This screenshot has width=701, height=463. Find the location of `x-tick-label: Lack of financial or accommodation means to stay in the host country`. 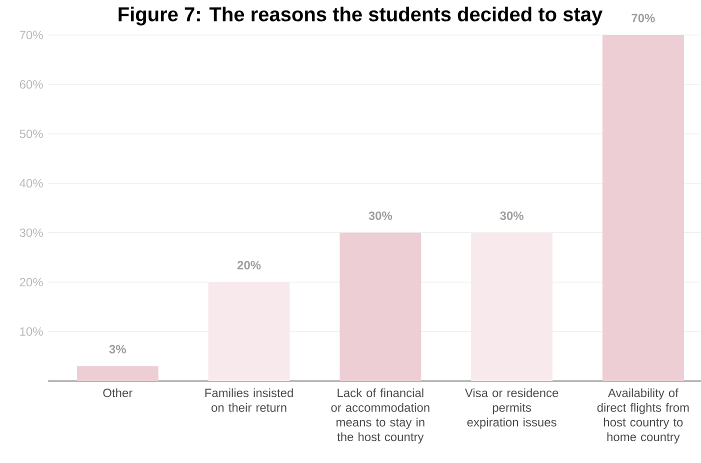

x-tick-label: Lack of financial or accommodation means to stay in the host country is located at coordinates (380, 416).